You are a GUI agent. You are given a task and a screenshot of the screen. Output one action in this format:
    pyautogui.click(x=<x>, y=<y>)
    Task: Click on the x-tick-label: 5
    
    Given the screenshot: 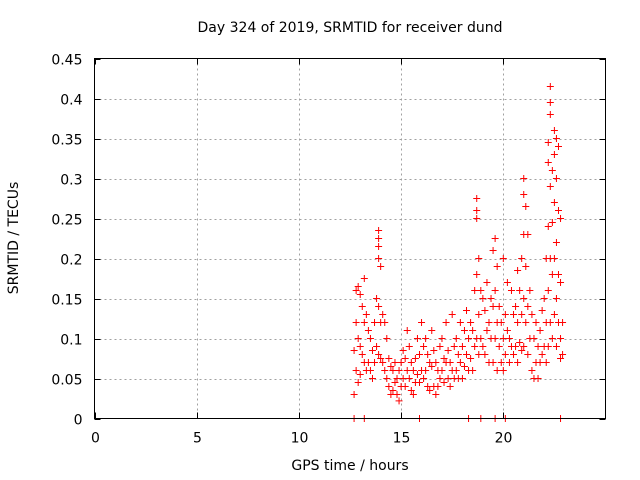 What is the action you would take?
    pyautogui.click(x=197, y=439)
    